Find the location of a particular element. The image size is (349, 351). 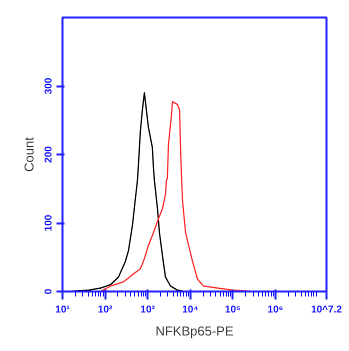

y-tick-label: 100 is located at coordinates (49, 223).